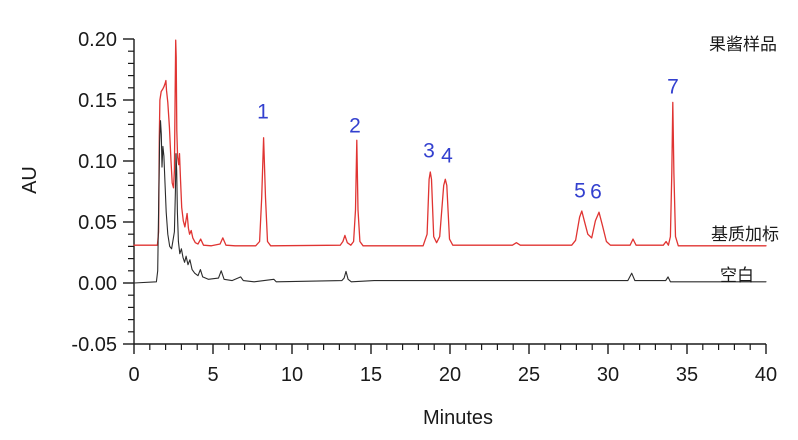  Describe the element at coordinates (580, 191) in the screenshot. I see `peak-number-label: 5` at that location.